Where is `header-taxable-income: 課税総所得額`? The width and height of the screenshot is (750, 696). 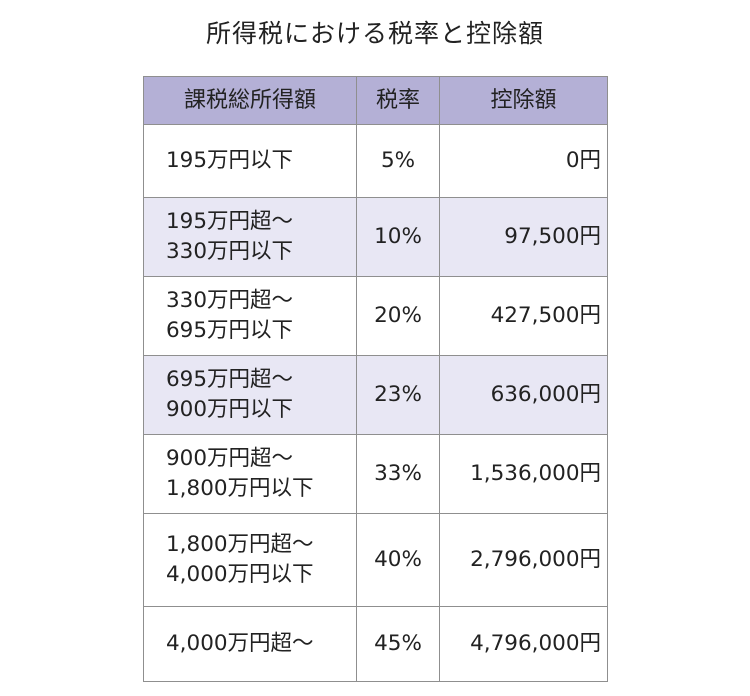 header-taxable-income: 課税総所得額 is located at coordinates (250, 100).